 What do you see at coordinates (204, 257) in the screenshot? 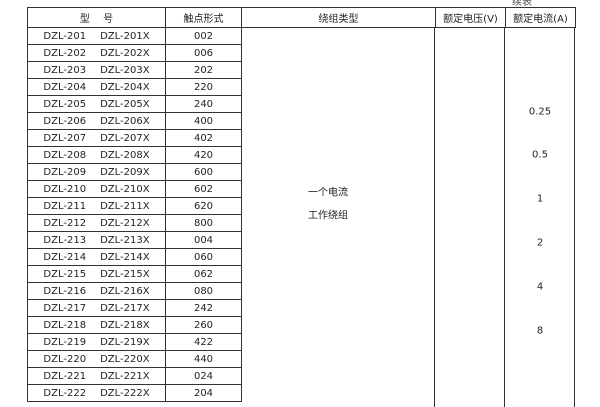
I see `contact-cell: 060` at bounding box center [204, 257].